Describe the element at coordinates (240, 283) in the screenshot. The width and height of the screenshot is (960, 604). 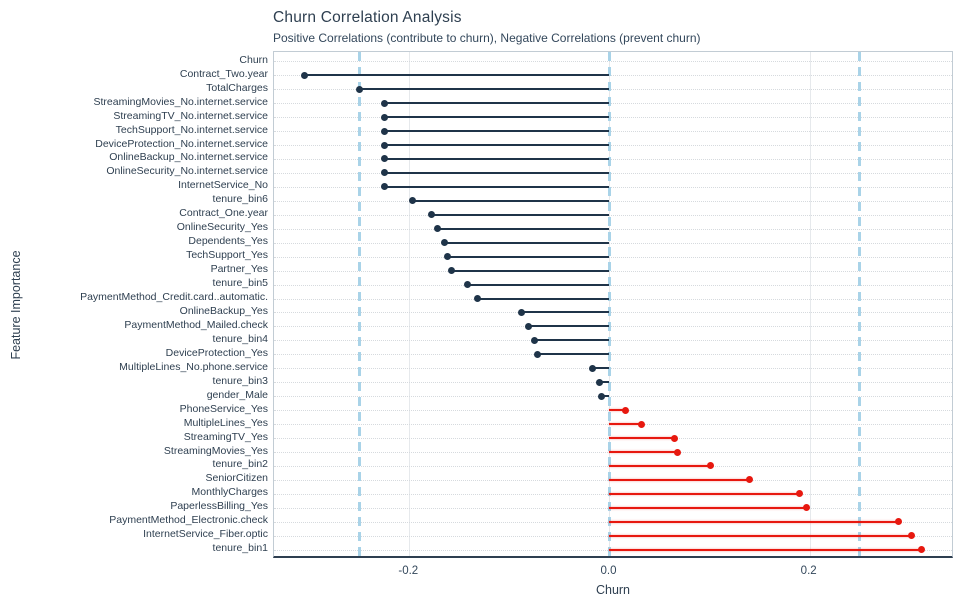
I see `row-label: tenure_bin5` at that location.